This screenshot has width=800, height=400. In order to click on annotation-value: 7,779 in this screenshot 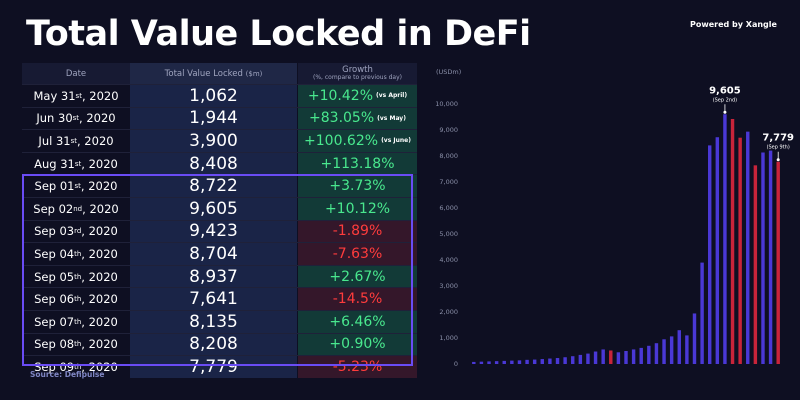, I will do `click(778, 138)`.